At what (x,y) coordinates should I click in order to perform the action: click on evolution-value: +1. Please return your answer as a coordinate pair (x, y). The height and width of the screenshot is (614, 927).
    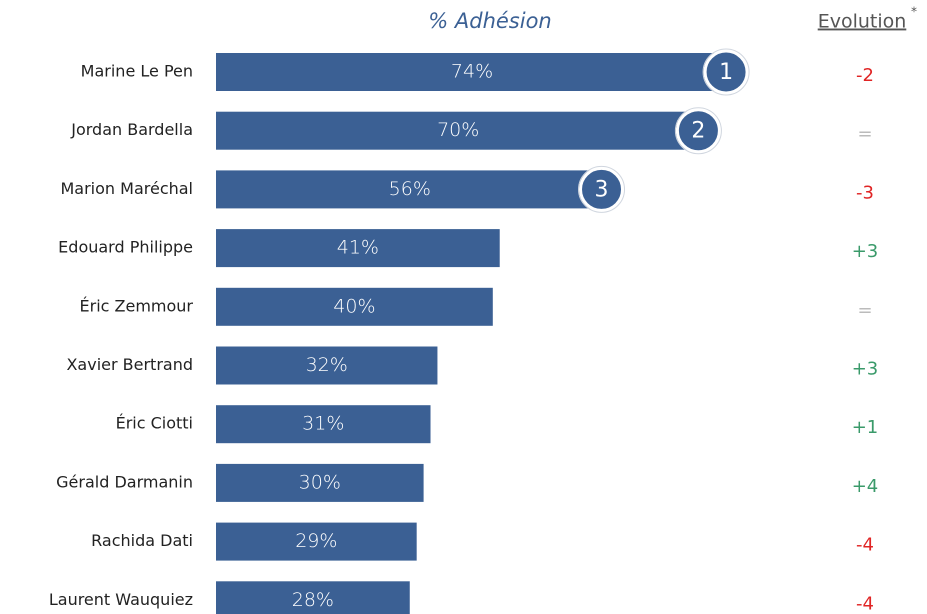
    Looking at the image, I should click on (865, 427).